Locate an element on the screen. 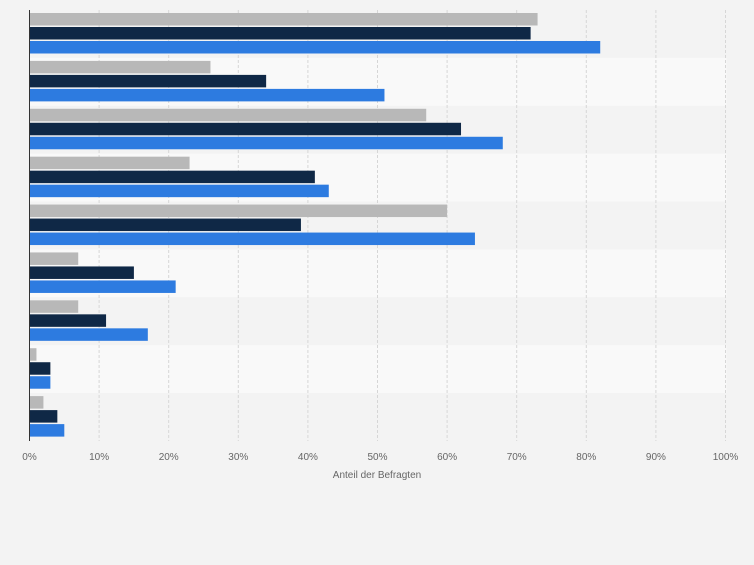 Image resolution: width=754 pixels, height=565 pixels. x-tick-label: 80% is located at coordinates (586, 457).